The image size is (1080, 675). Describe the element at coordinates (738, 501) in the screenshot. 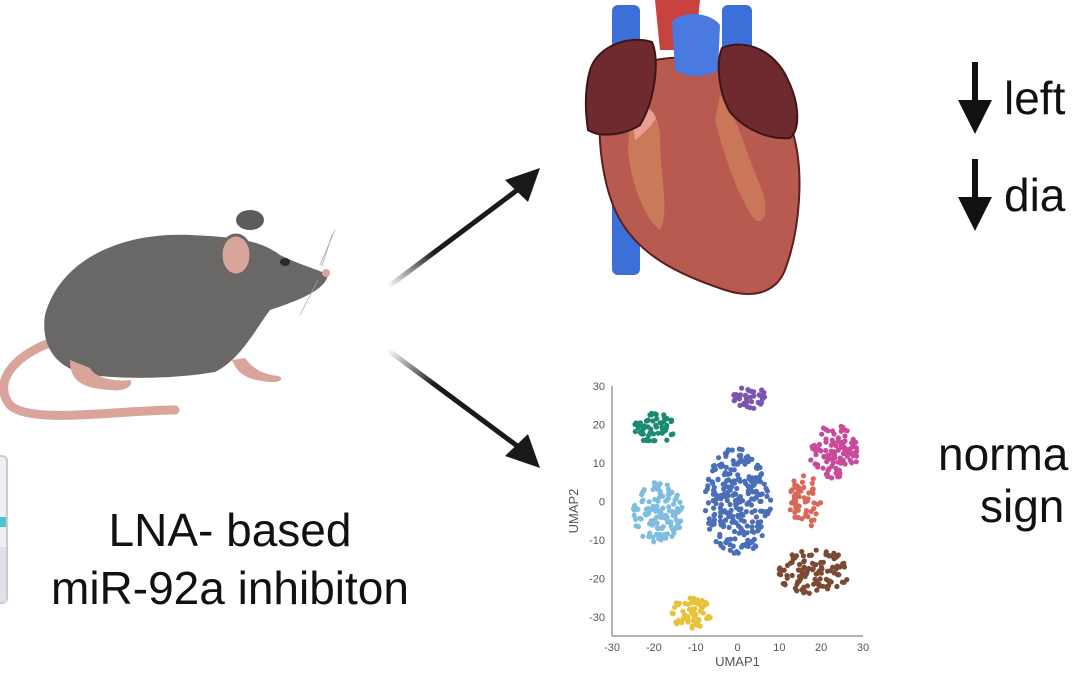

I see `cluster-blue` at that location.